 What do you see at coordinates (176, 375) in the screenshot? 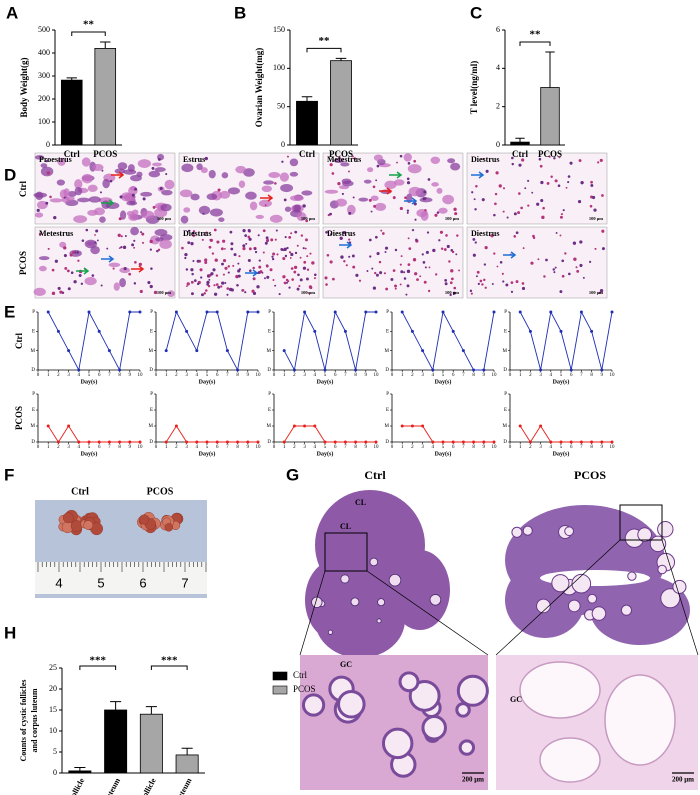
I see `x-tick-label: 2` at bounding box center [176, 375].